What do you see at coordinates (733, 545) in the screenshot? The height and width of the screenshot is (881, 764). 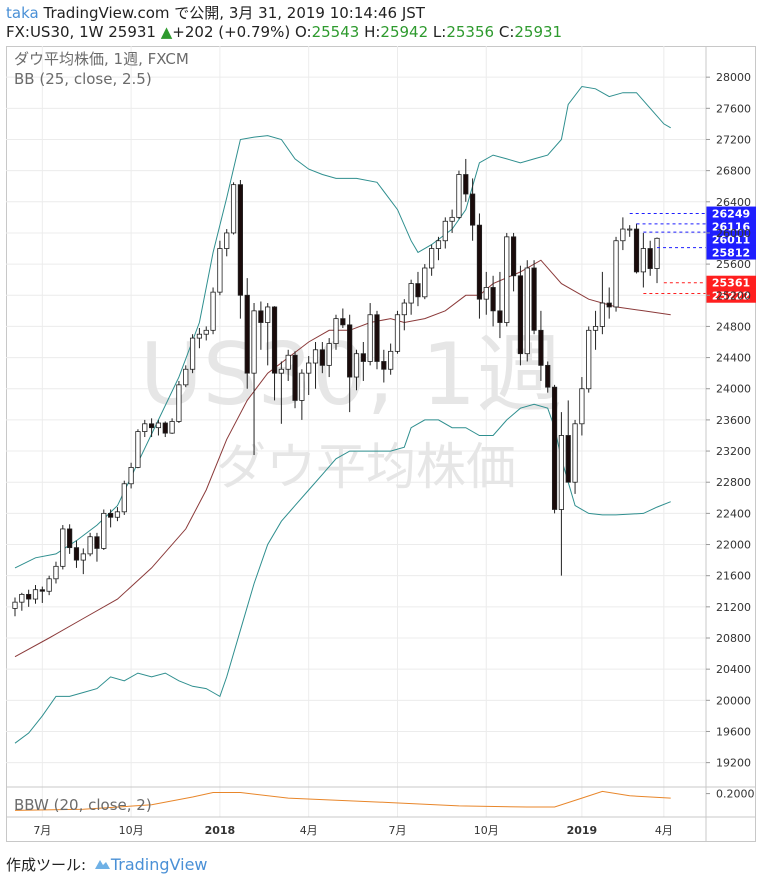 I see `price-tick-label: 22000` at bounding box center [733, 545].